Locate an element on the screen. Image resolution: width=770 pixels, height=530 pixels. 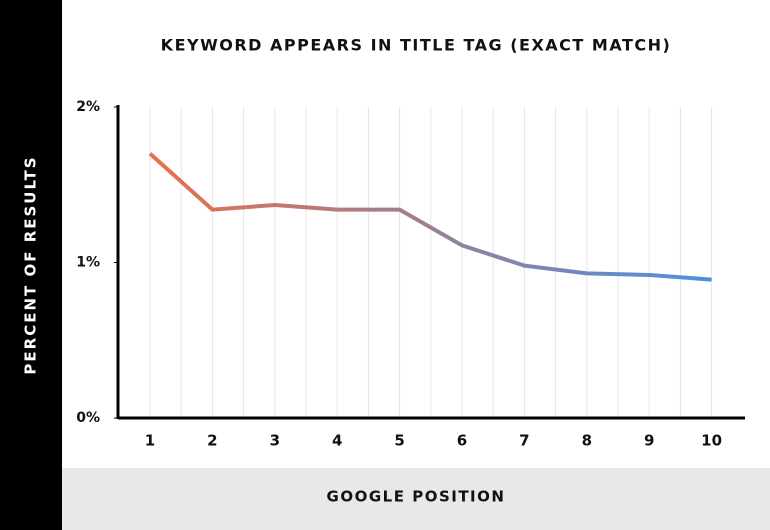
y-label-band is located at coordinates (31, 265).